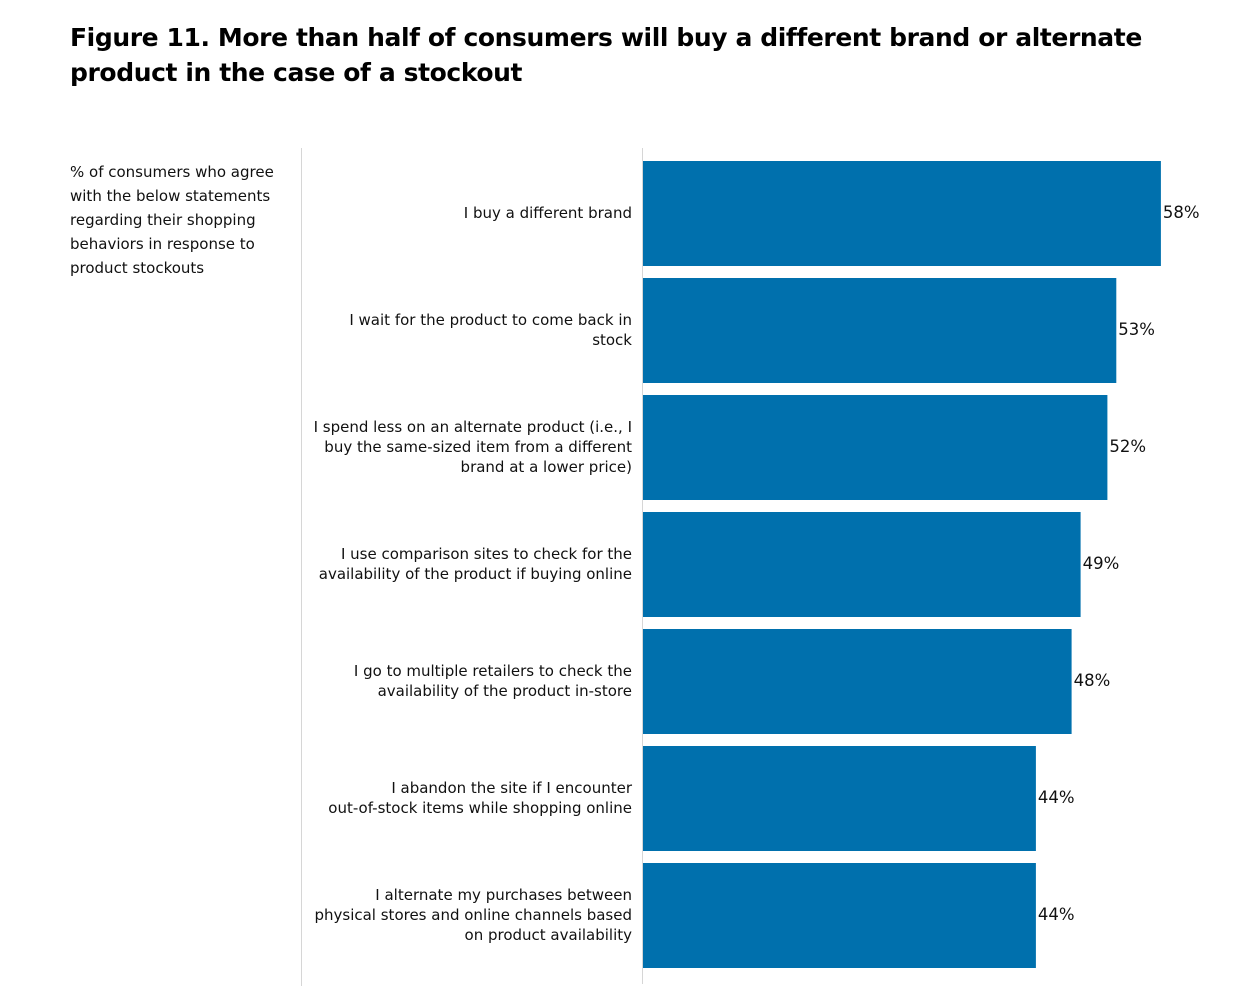 The width and height of the screenshot is (1250, 1000). I want to click on value-label-1: 58%, so click(1181, 212).